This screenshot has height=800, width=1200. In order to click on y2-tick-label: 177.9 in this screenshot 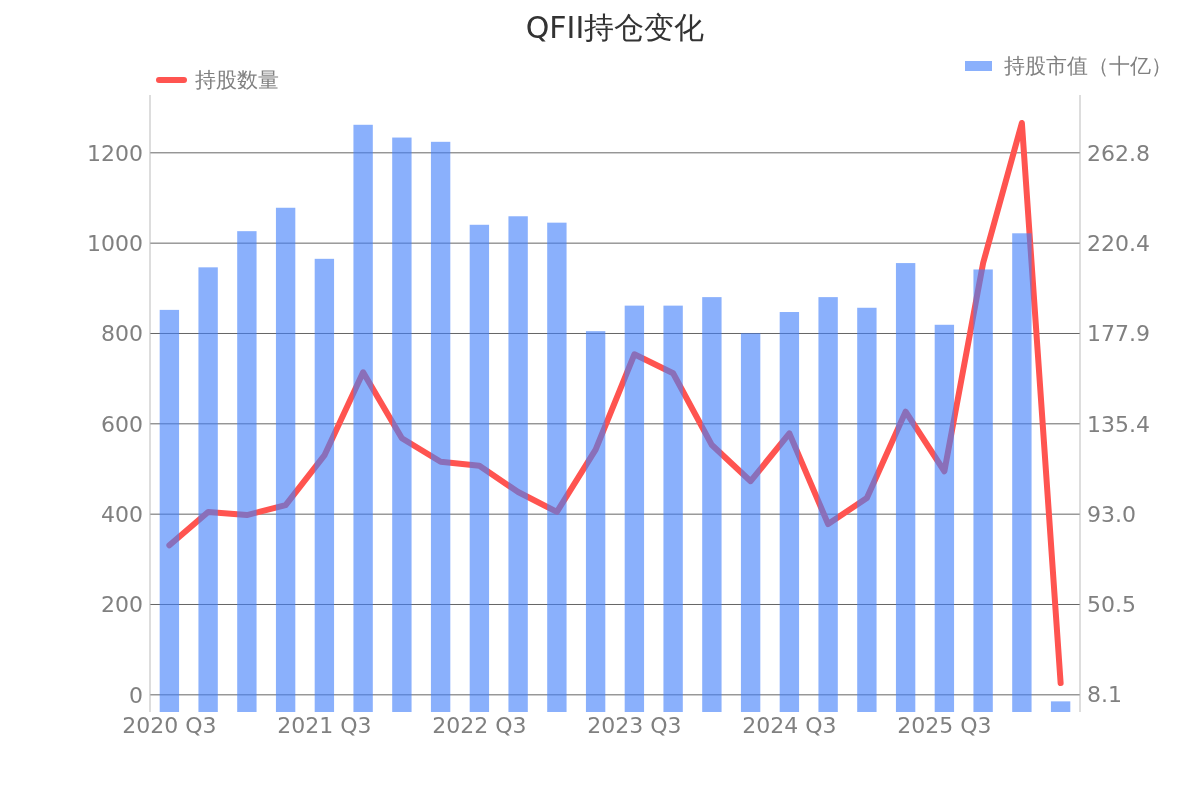, I will do `click(1118, 334)`.